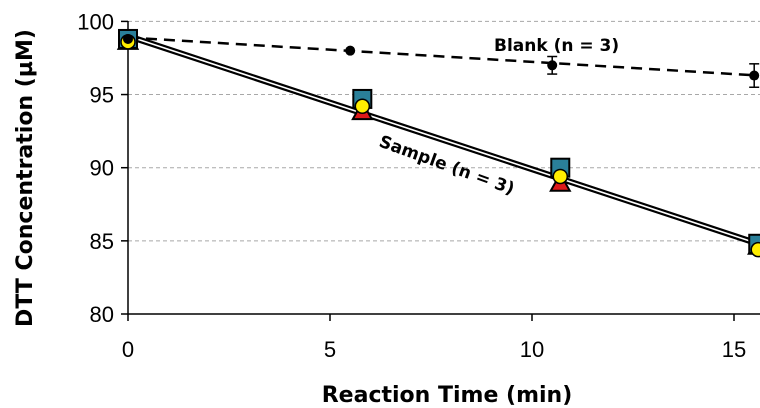 This screenshot has height=408, width=760. I want to click on x-axis-title: Reaction Time (min), so click(447, 395).